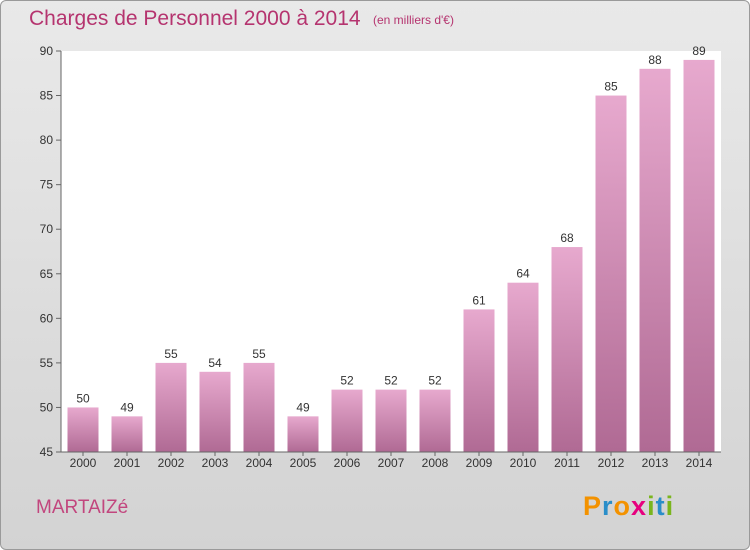  Describe the element at coordinates (127, 463) in the screenshot. I see `x-tick-label-2001: 2001` at that location.